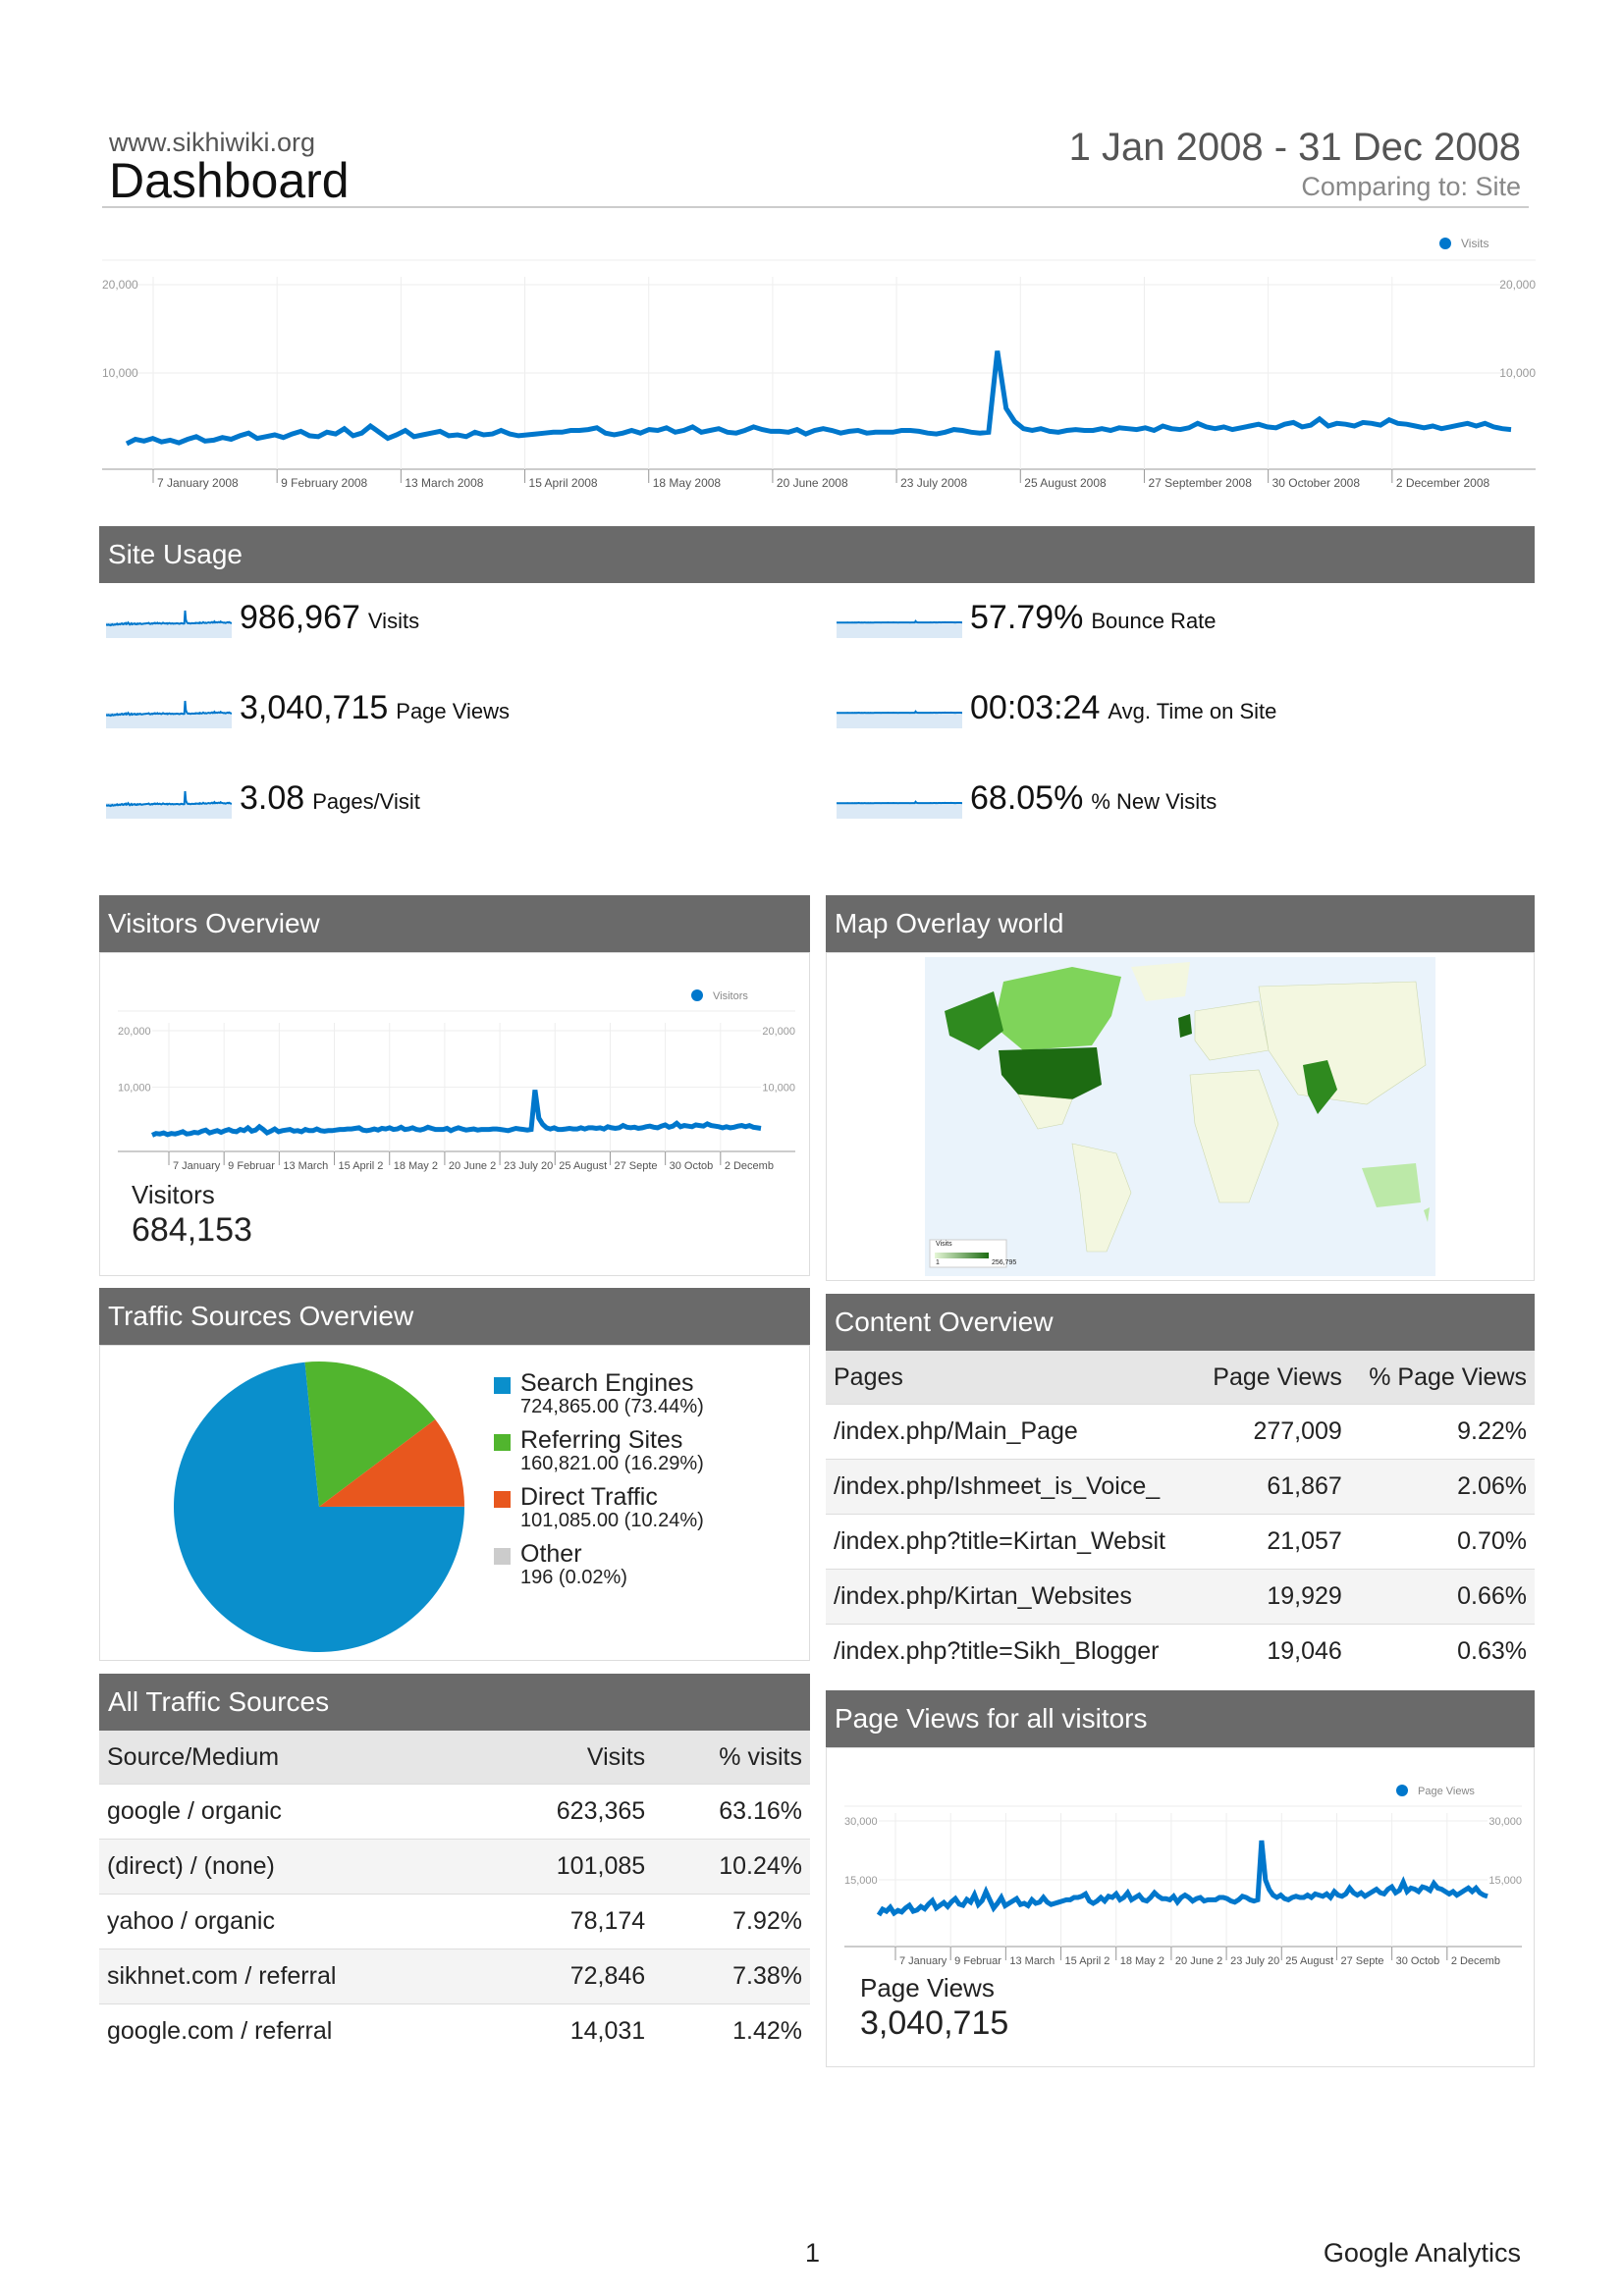  I want to click on y-tick-label-right: 15,000, so click(1505, 1881).